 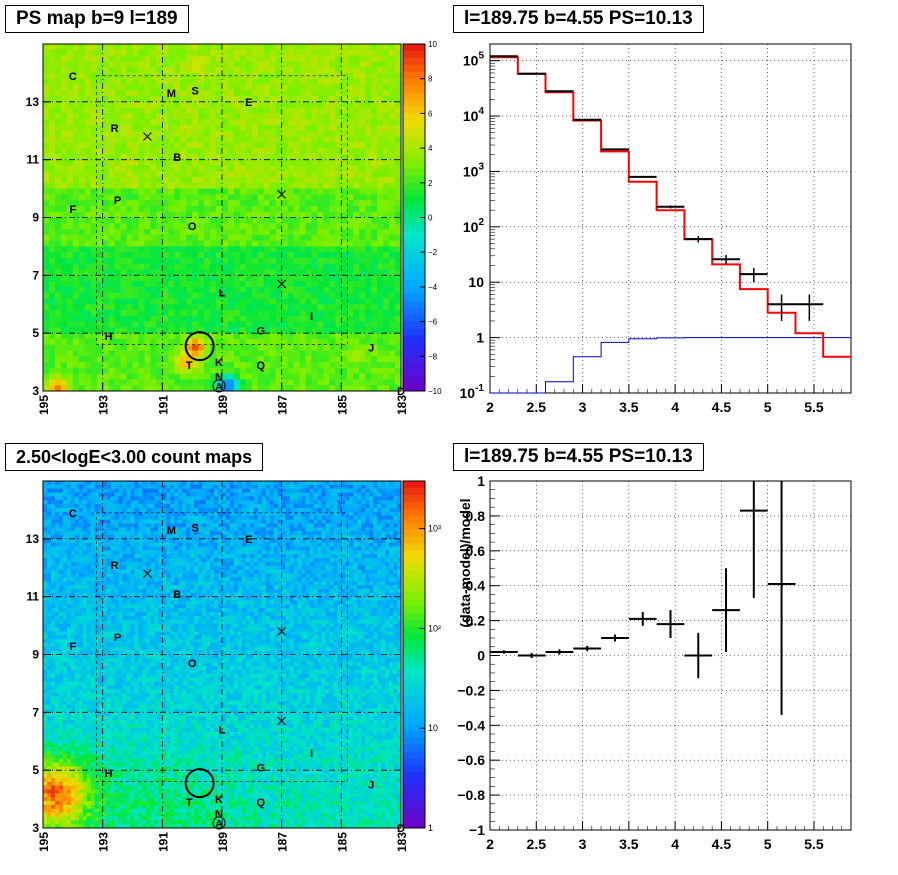 I want to click on colorbar: 10 8 6 4 2 0 −2 −4 −6 −8 −10, so click(x=422, y=218).